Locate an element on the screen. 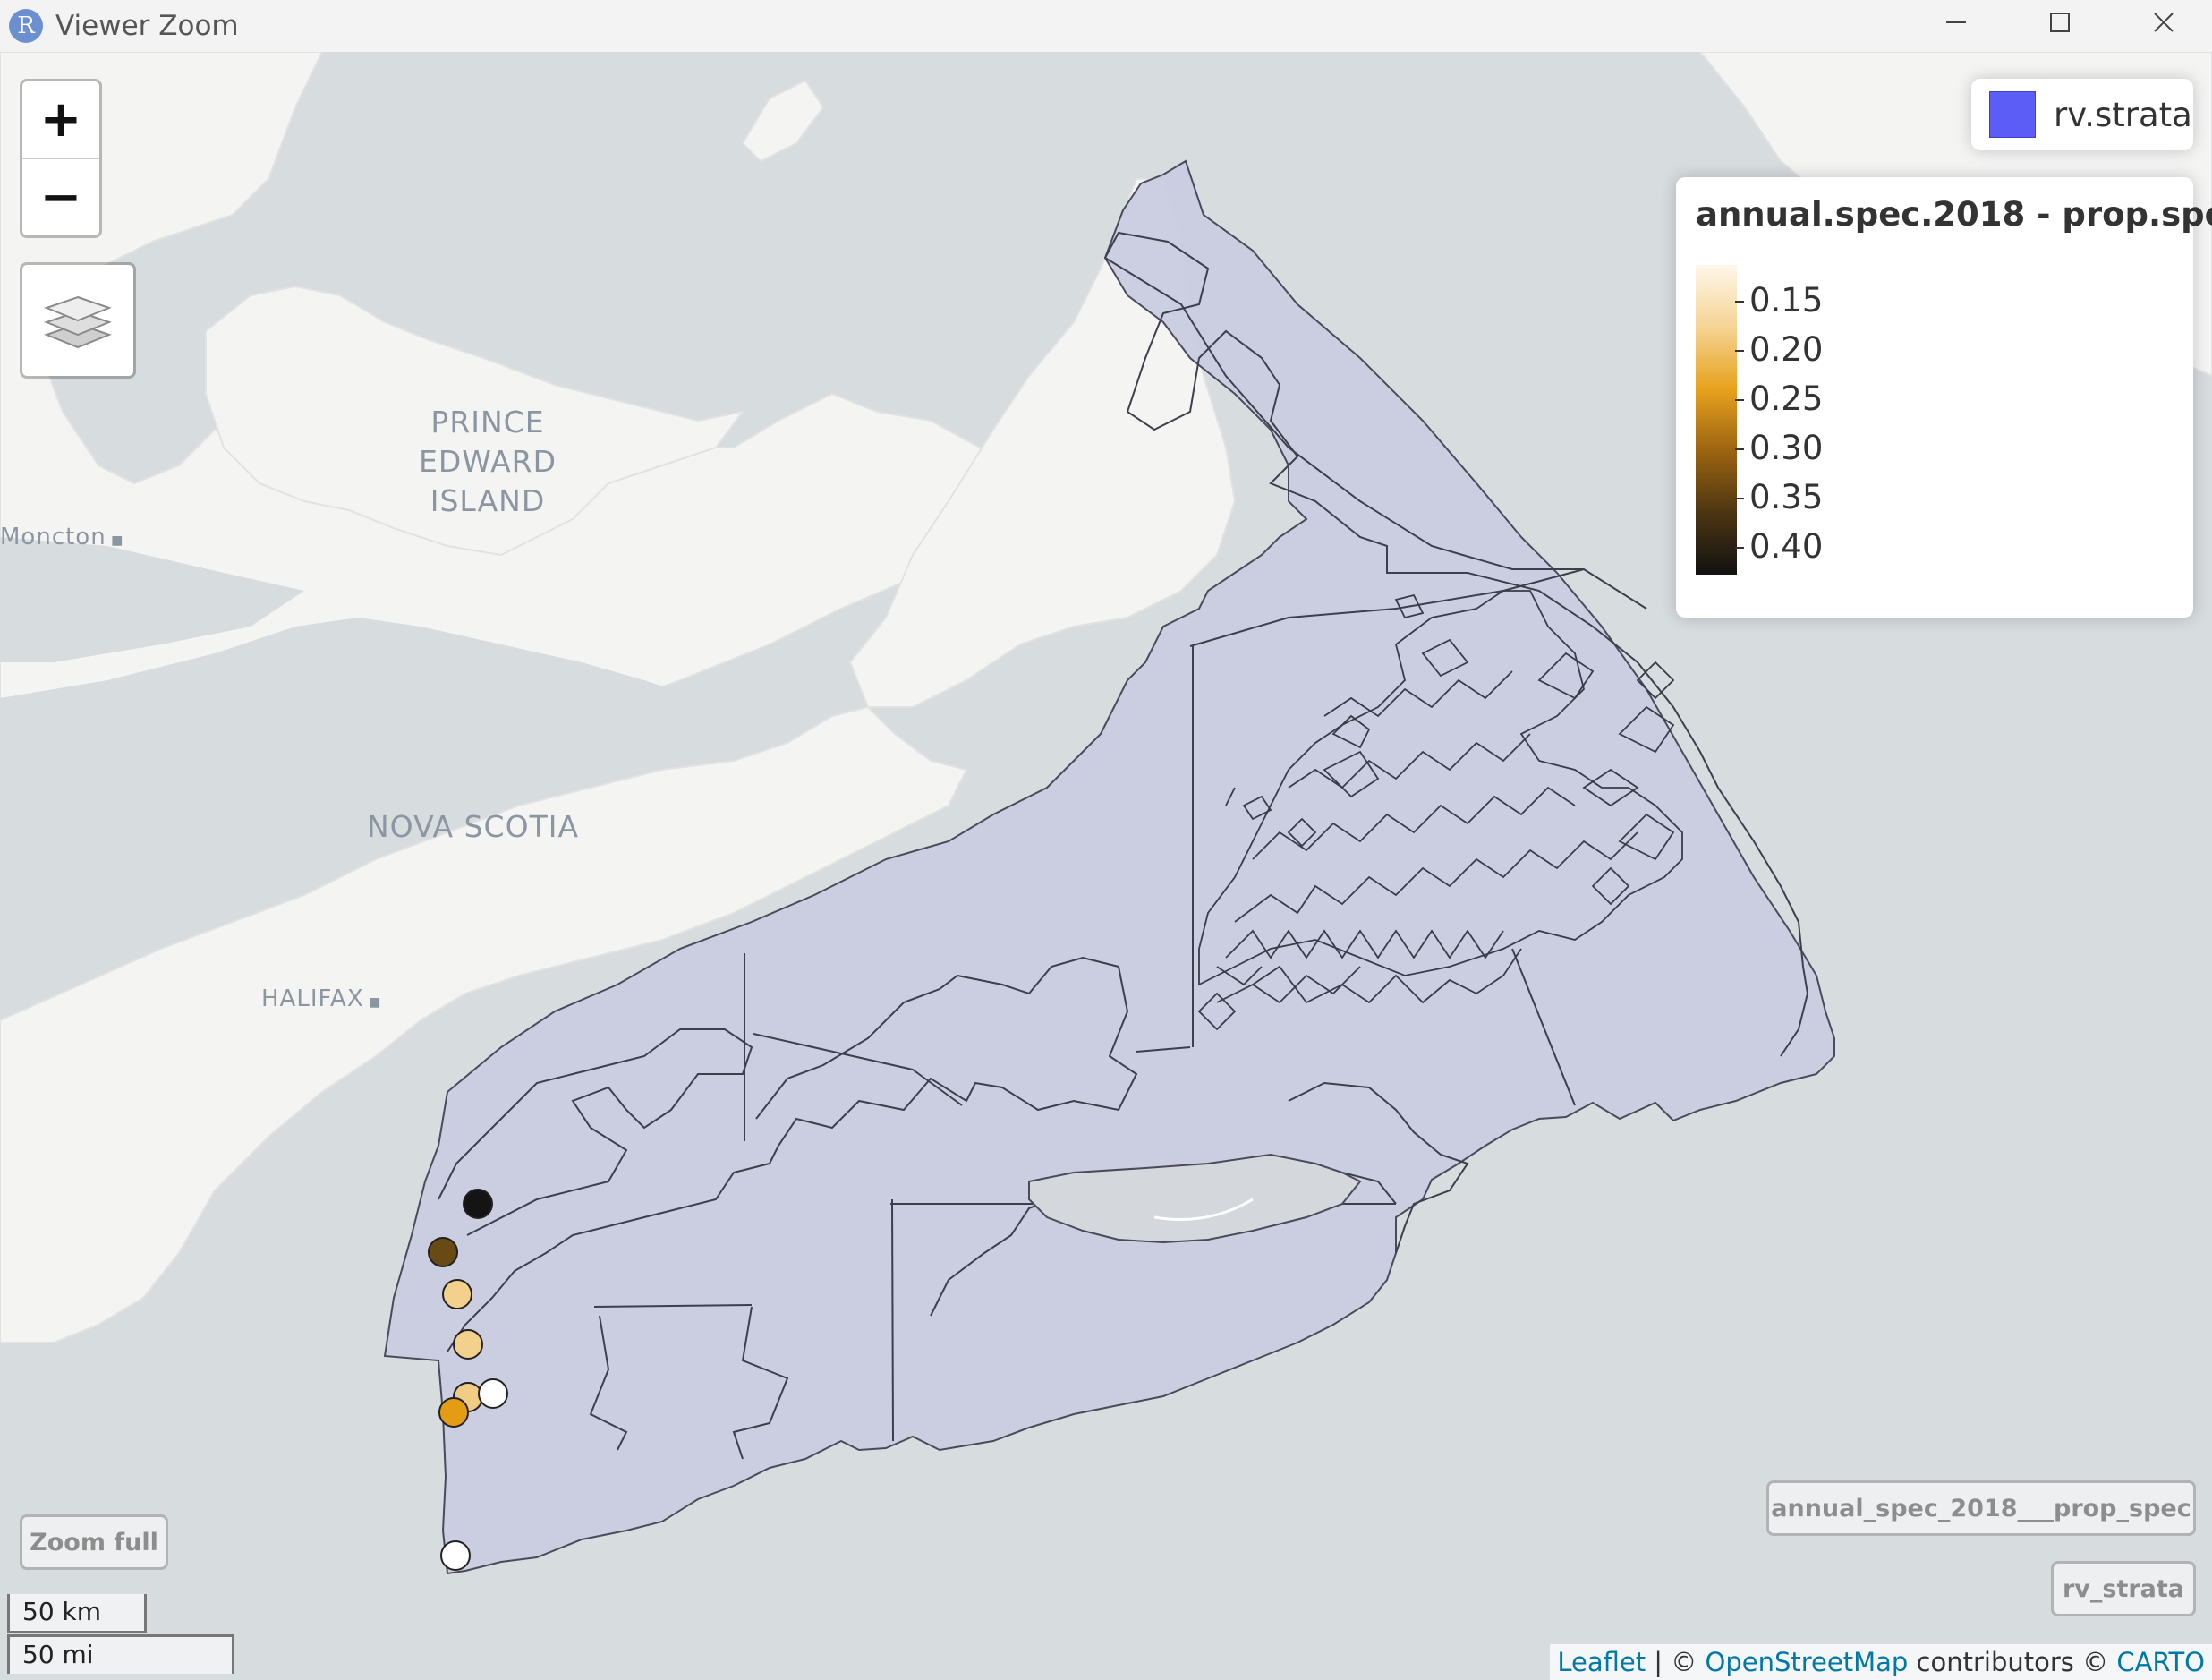 The width and height of the screenshot is (2212, 1680). legend-tick: 0.40 is located at coordinates (1778, 547).